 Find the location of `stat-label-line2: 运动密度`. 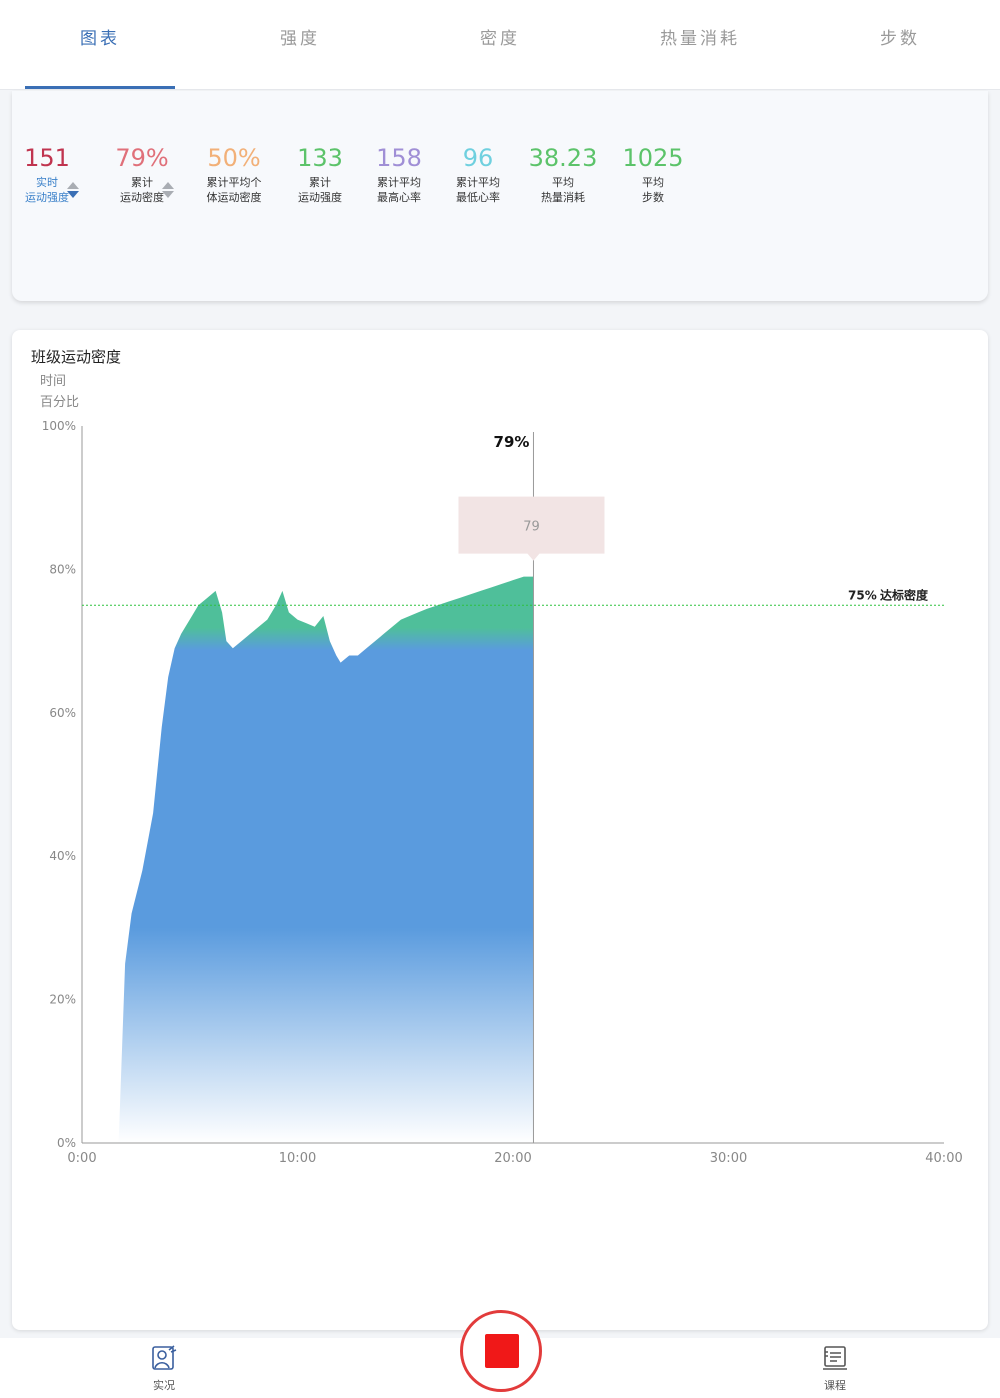

stat-label-line2: 运动密度 is located at coordinates (142, 197).